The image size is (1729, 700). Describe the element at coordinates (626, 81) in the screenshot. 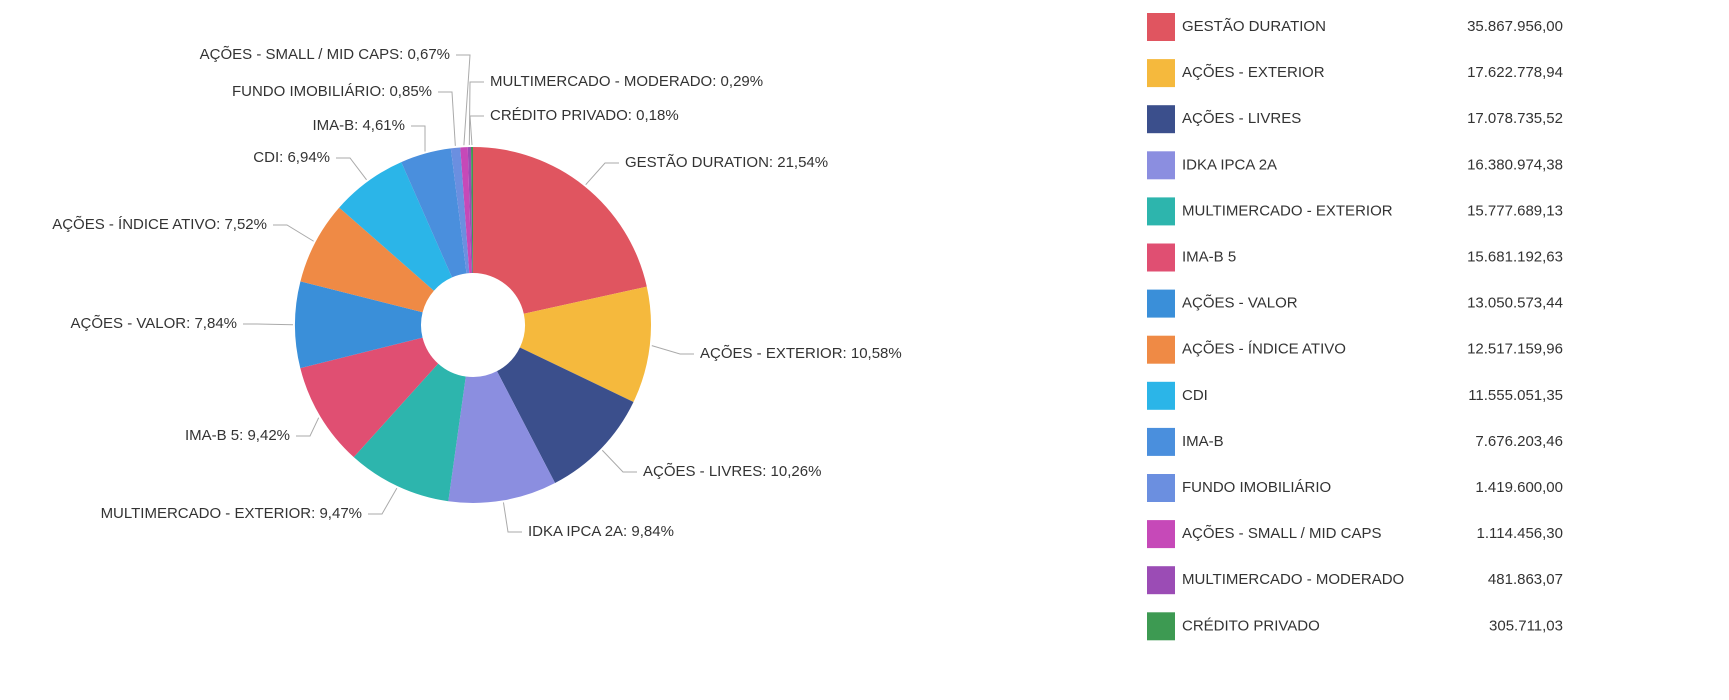

I see `slice-label: MULTIMERCADO - MODERADO: 0,29%` at that location.